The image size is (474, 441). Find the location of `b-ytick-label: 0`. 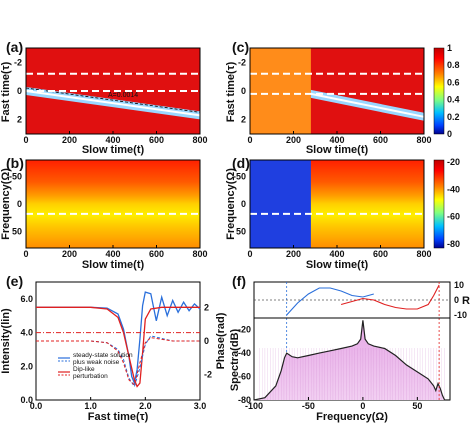

b-ytick-label: 0 is located at coordinates (19, 204).